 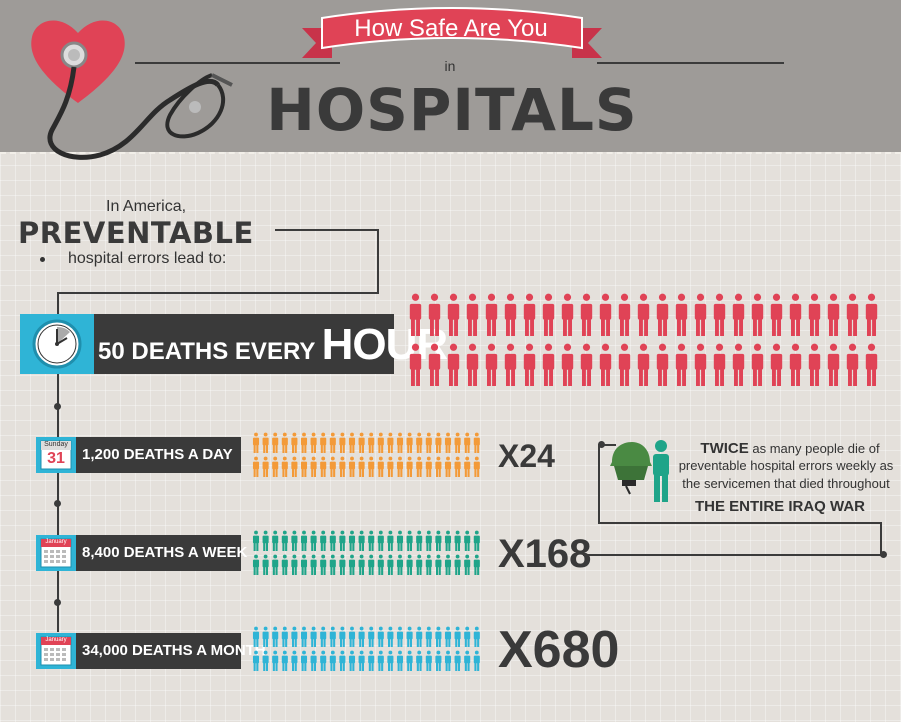 What do you see at coordinates (210, 351) in the screenshot?
I see `hour-label-prefix: 50 DEATHS EVERY` at bounding box center [210, 351].